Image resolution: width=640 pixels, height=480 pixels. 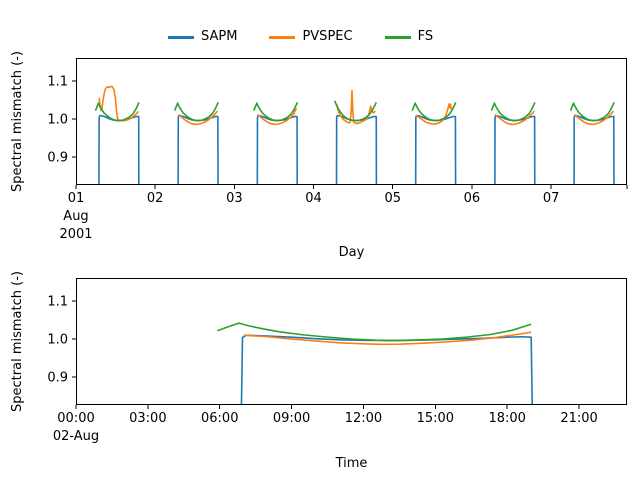 What do you see at coordinates (76, 198) in the screenshot?
I see `x-tick-label: 01` at bounding box center [76, 198].